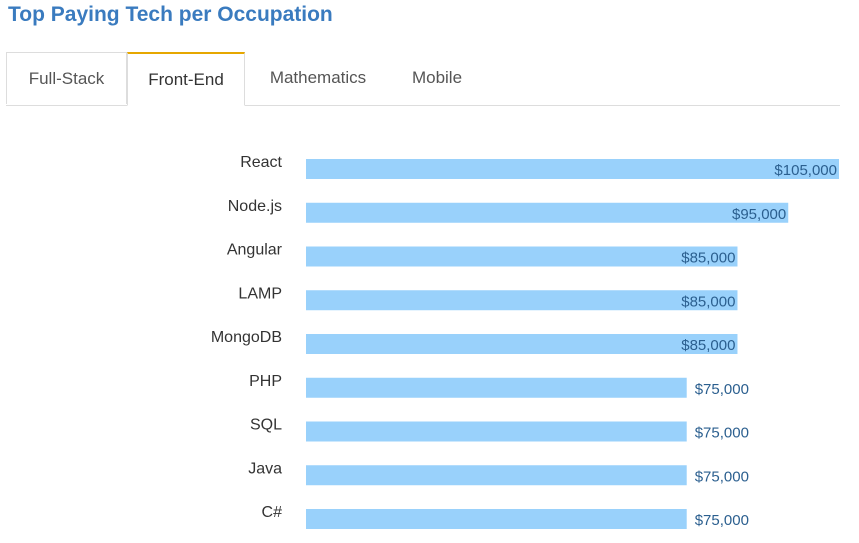 The image size is (859, 543). What do you see at coordinates (266, 425) in the screenshot?
I see `category-label-sql: SQL` at bounding box center [266, 425].